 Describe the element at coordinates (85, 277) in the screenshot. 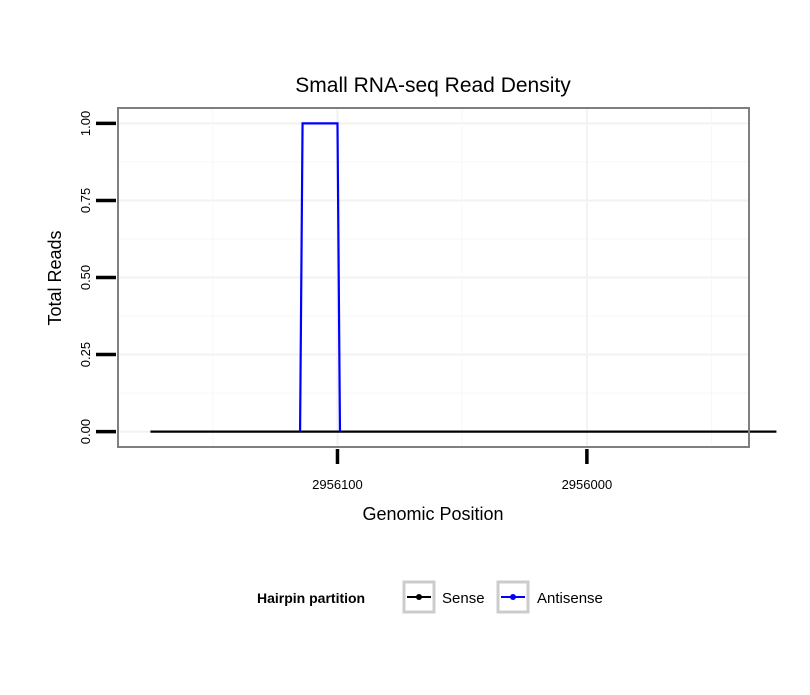

I see `y-tick-label: 0.50` at that location.